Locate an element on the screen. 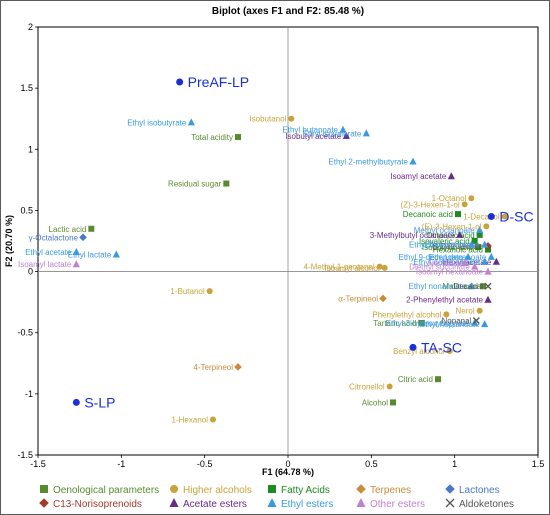  x-tick-label: -1.5 is located at coordinates (38, 464).